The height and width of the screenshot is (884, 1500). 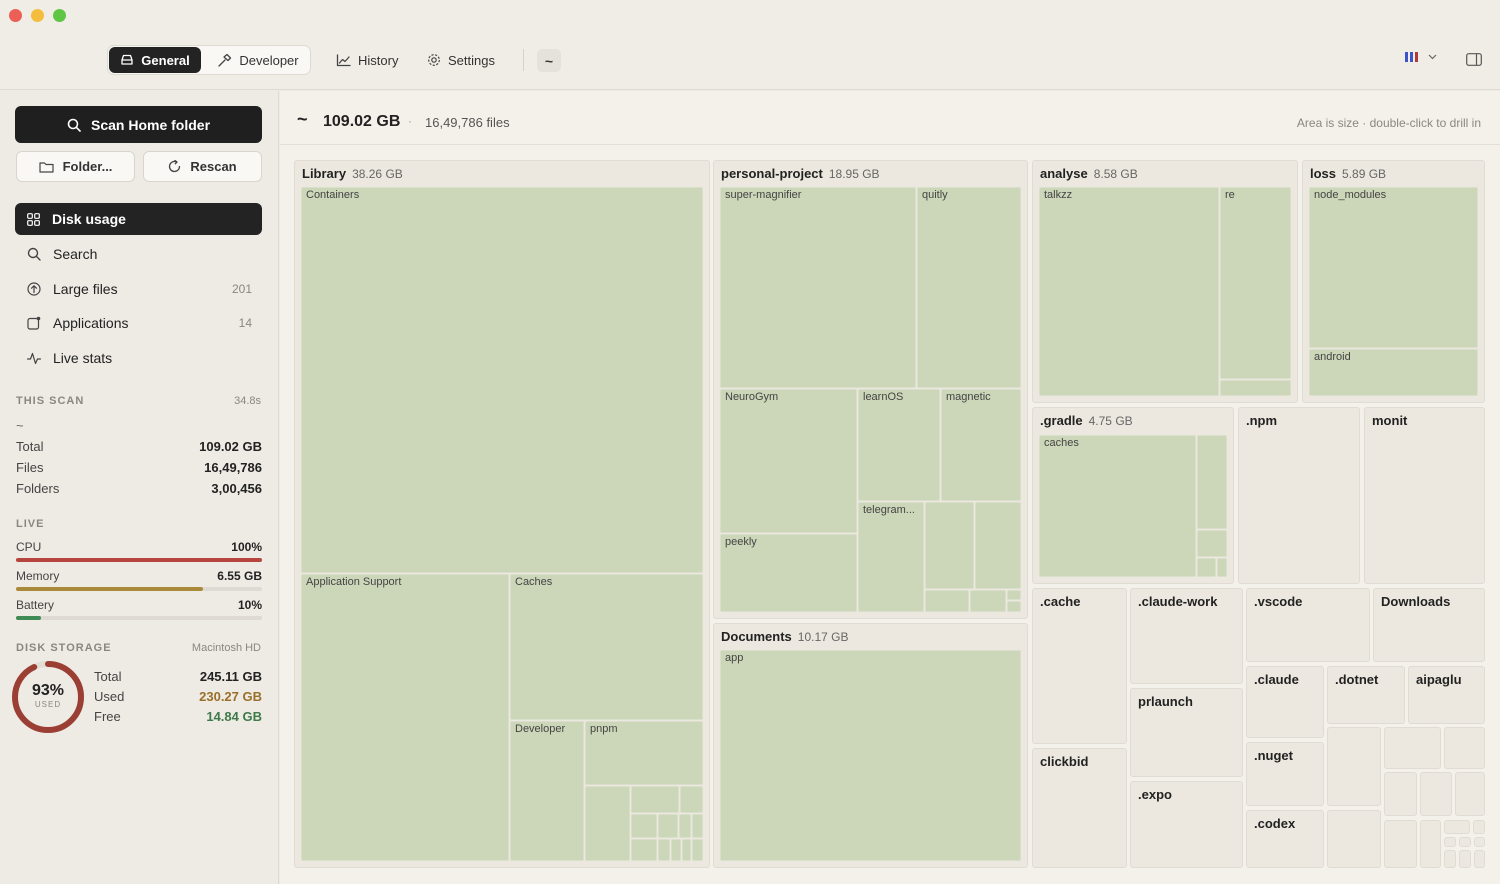 I want to click on history-button: History, so click(x=367, y=60).